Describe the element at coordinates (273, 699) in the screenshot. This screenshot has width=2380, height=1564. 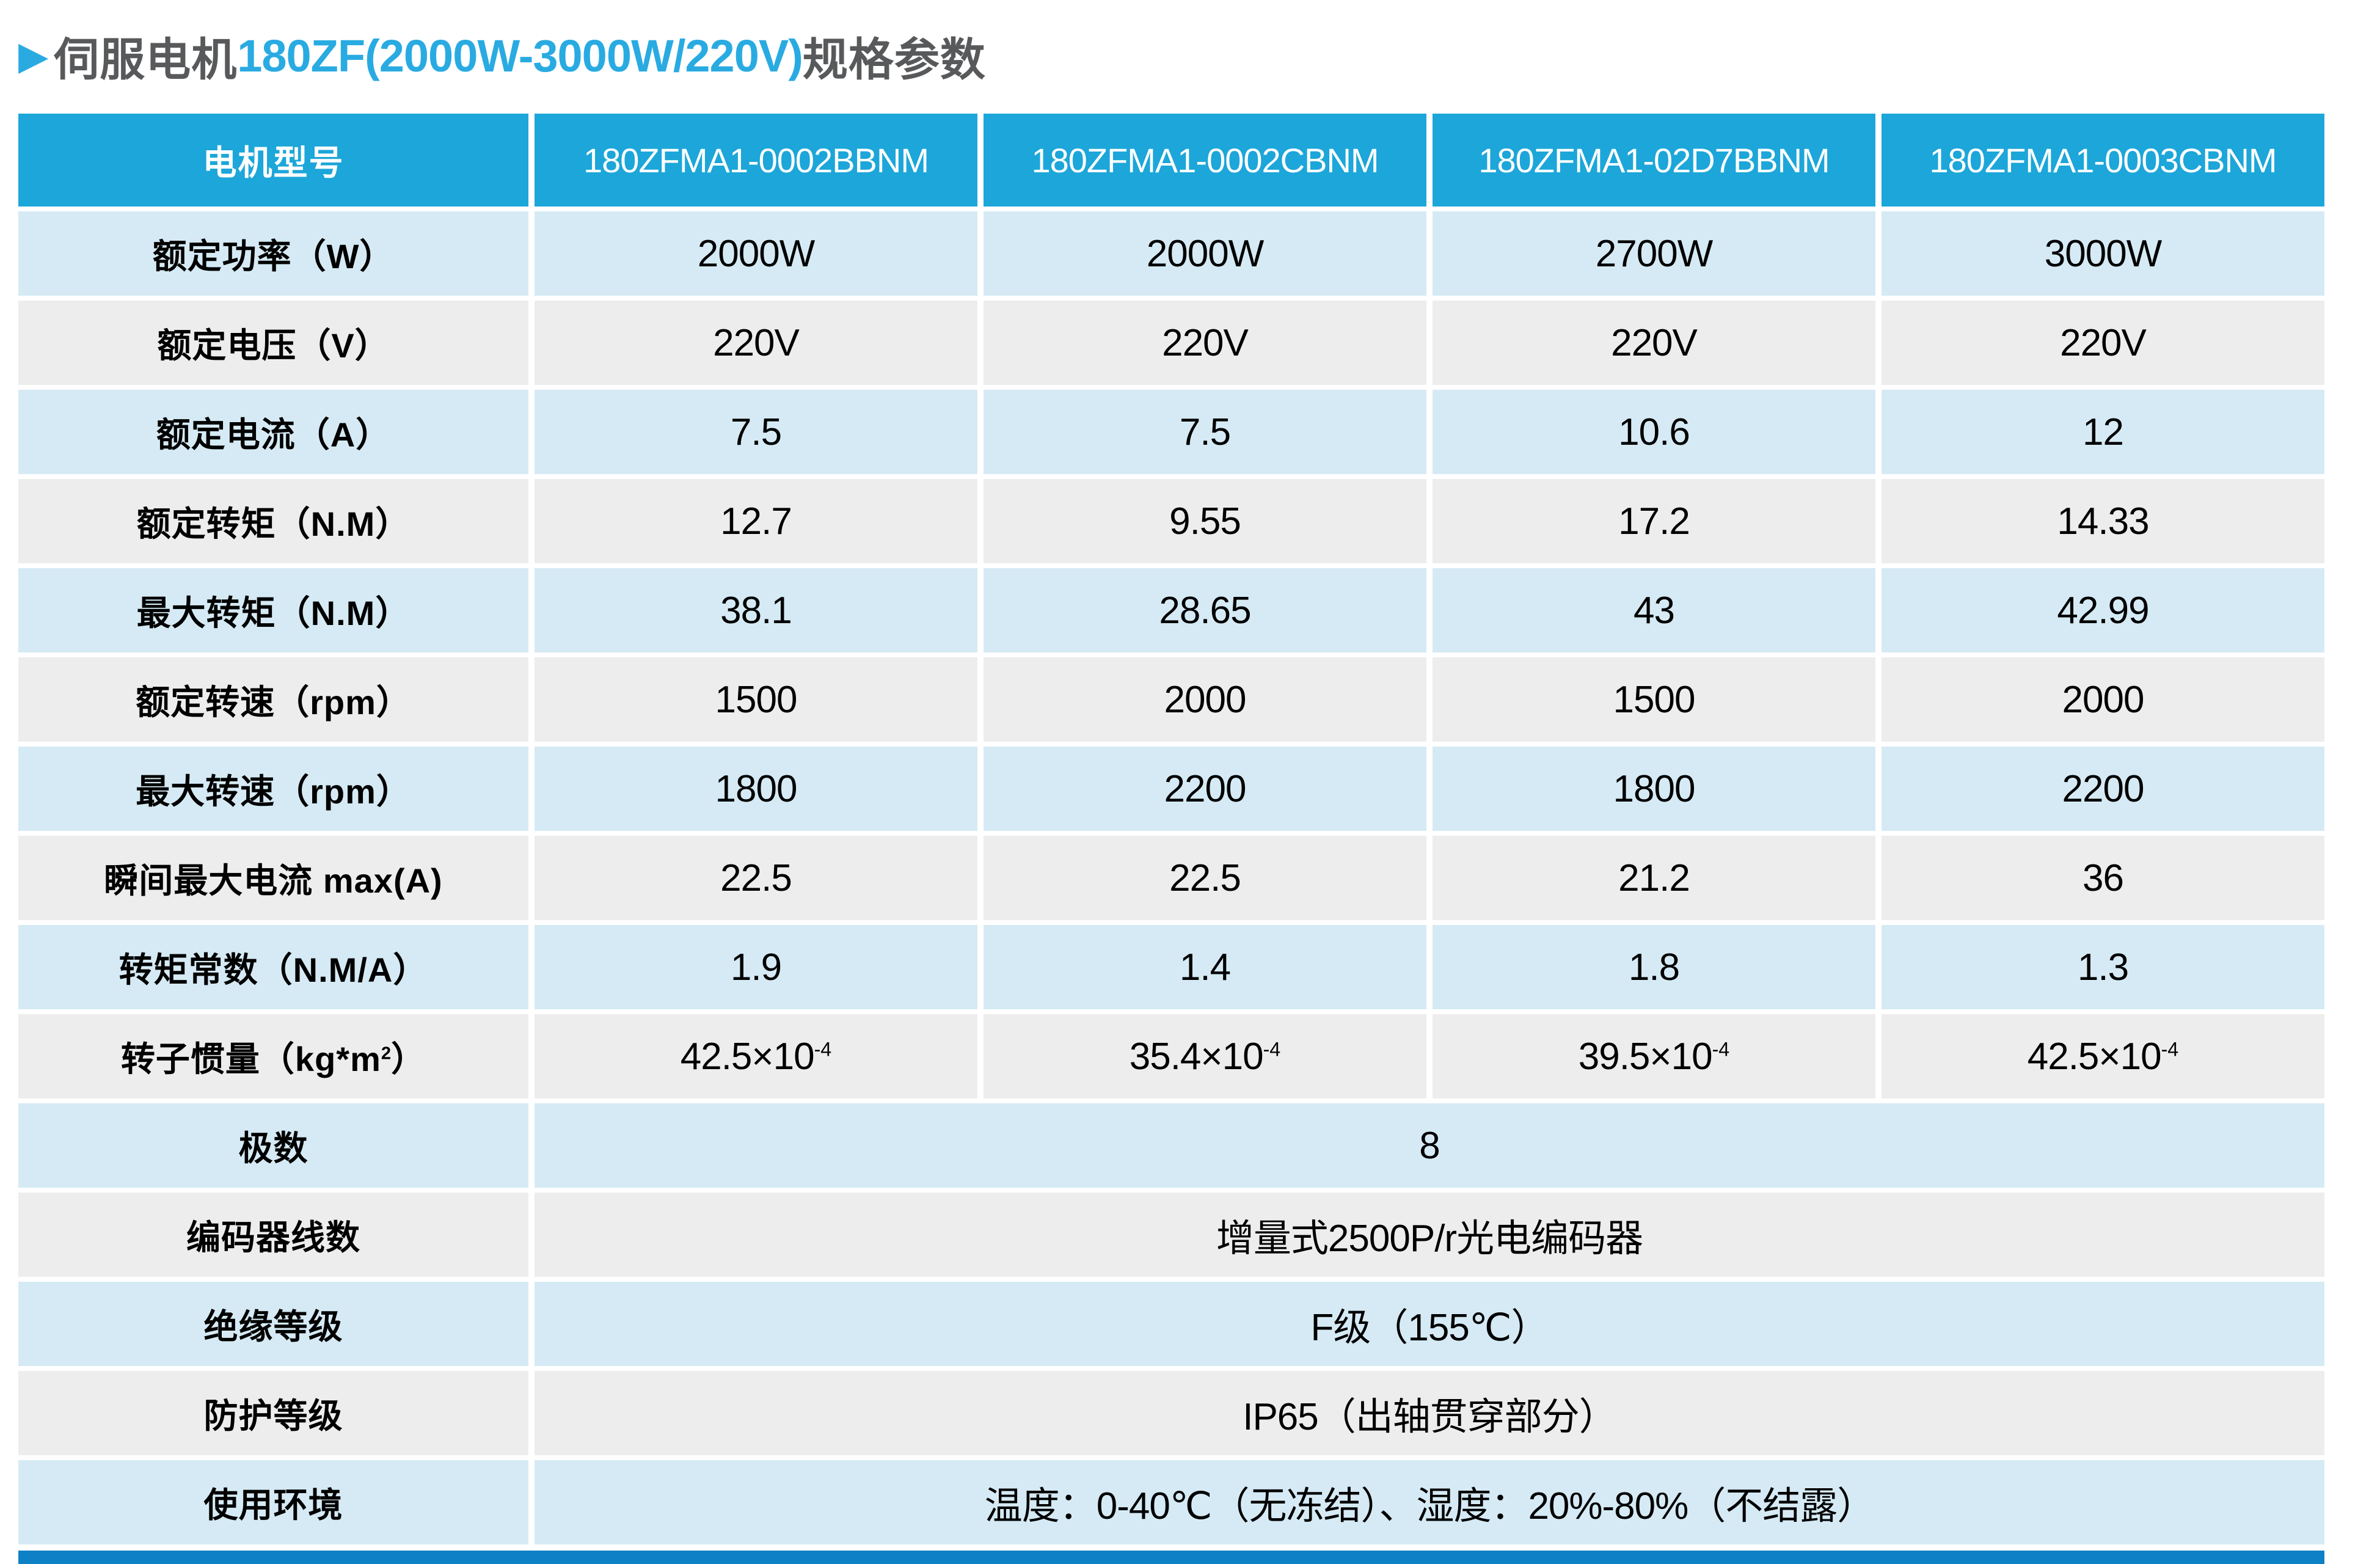
I see `spec-label: 额定转速（rpm）` at that location.